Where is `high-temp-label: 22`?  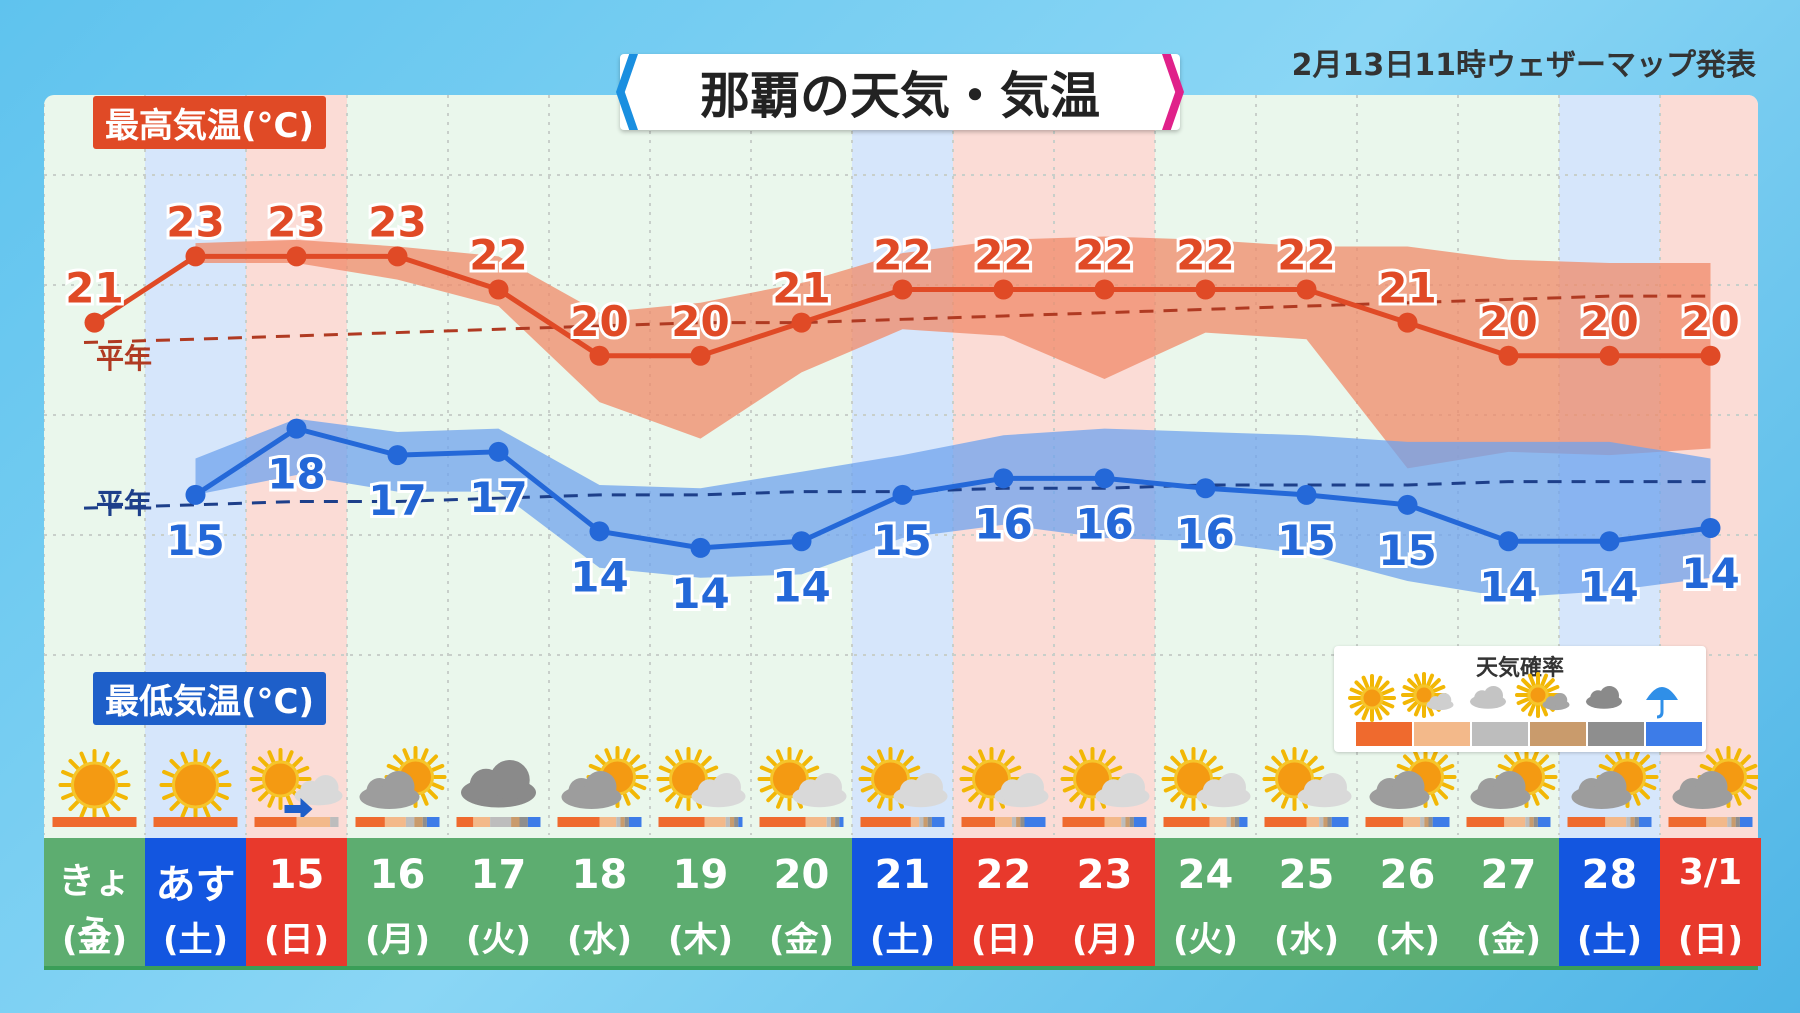 high-temp-label: 22 is located at coordinates (1205, 255).